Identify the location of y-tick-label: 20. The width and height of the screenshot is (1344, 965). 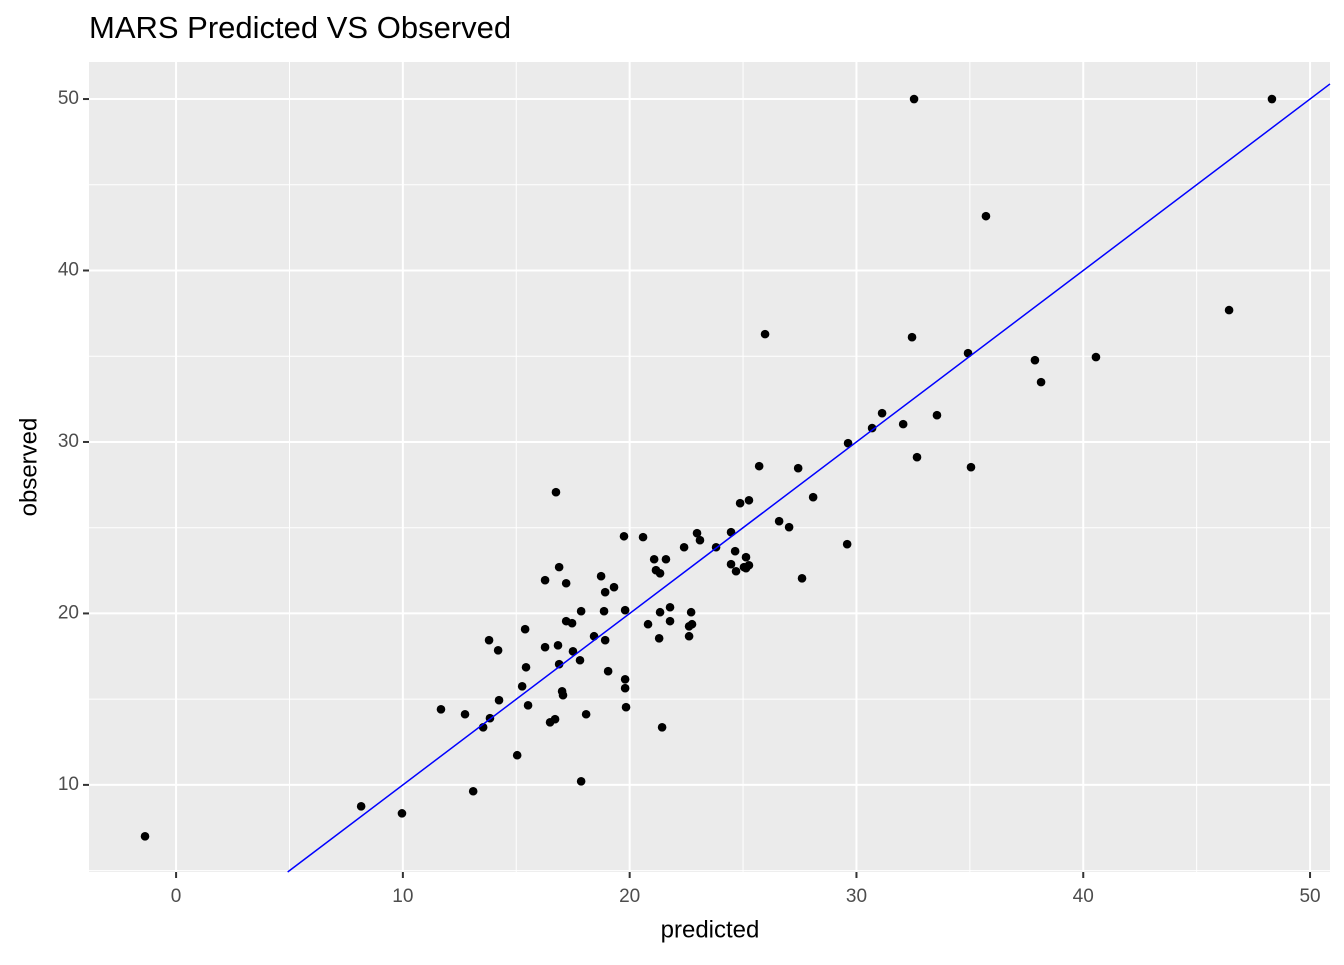
(68, 612).